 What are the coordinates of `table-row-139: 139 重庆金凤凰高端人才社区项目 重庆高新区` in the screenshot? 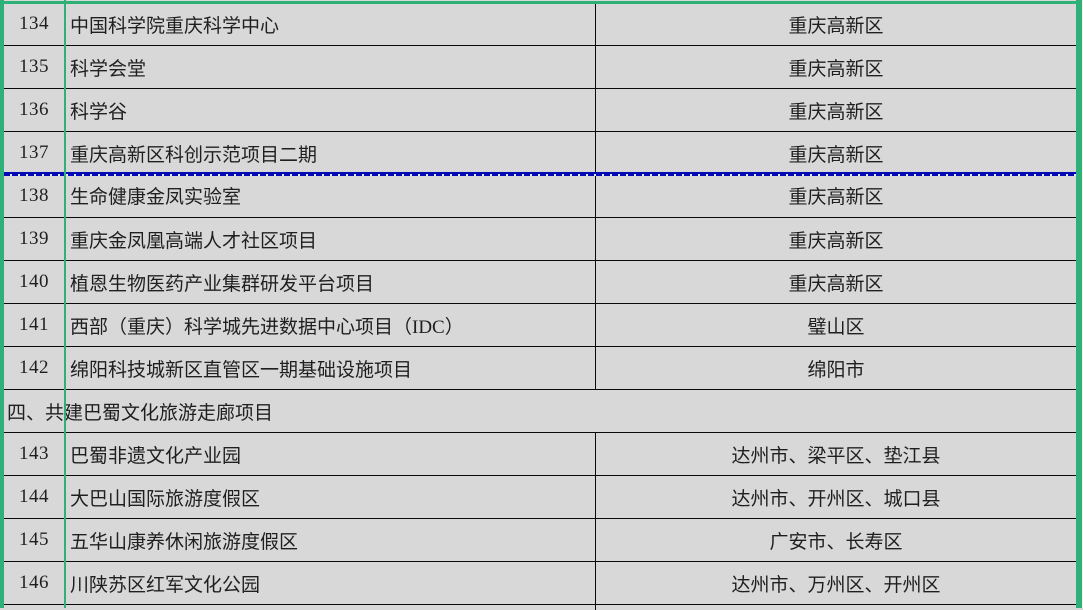 It's located at (540, 238).